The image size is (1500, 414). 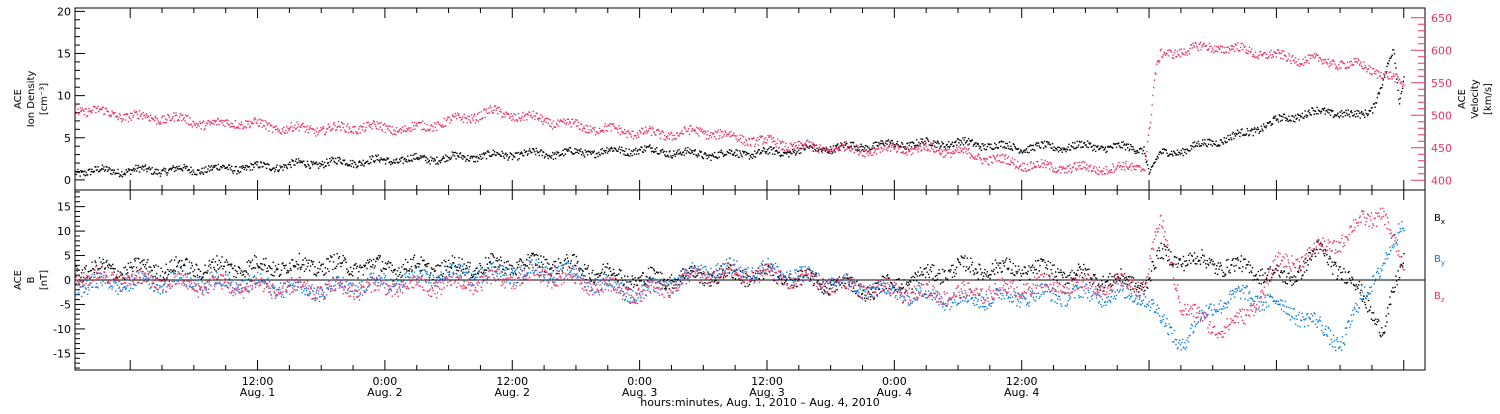 I want to click on field-tick-label: 5, so click(x=67, y=256).